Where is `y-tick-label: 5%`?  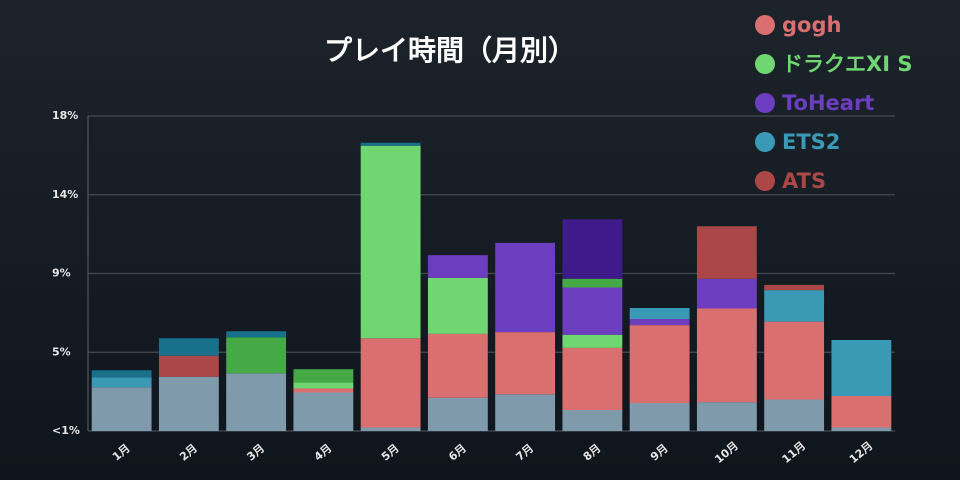
y-tick-label: 5% is located at coordinates (61, 351).